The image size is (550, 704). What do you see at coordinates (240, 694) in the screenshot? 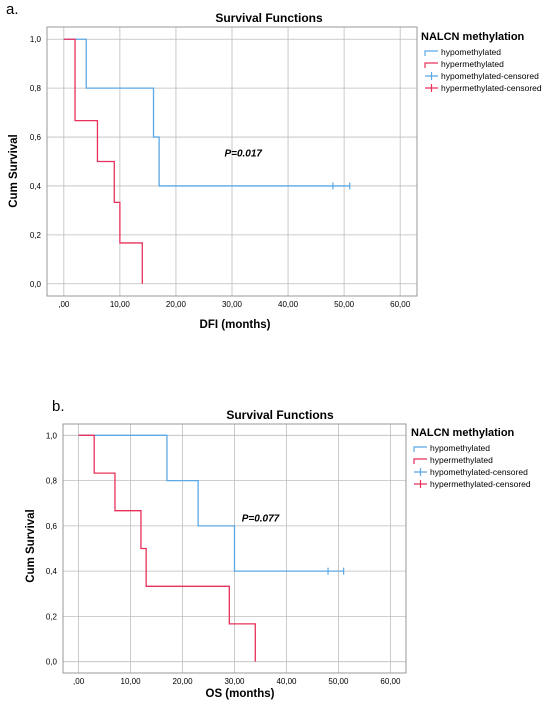
I see `x-axis-label: OS (months)` at bounding box center [240, 694].